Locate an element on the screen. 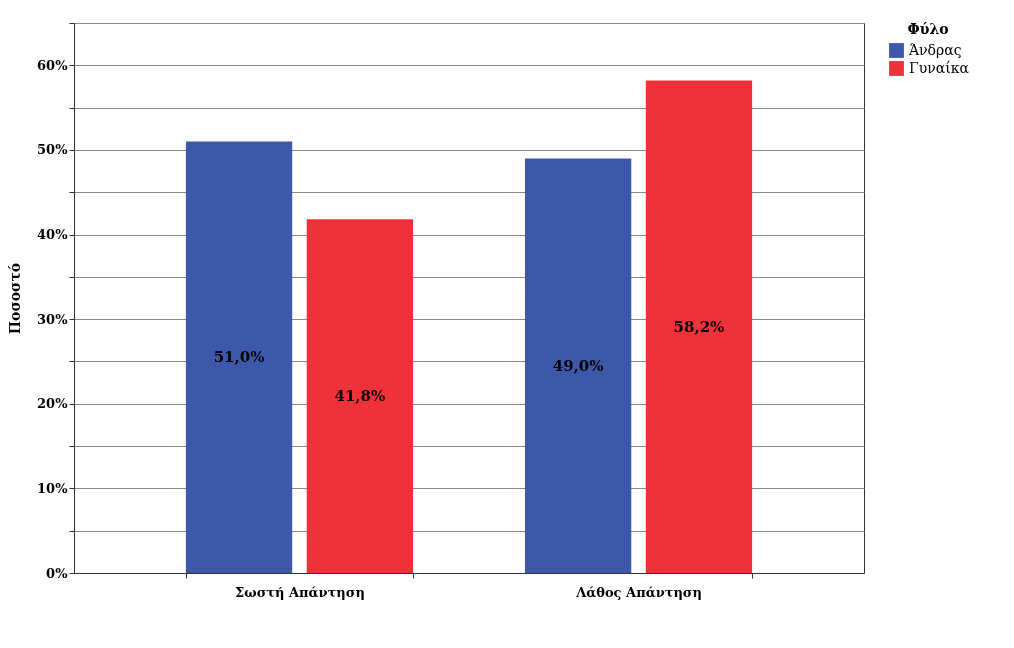 Image resolution: width=1014 pixels, height=648 pixels. legend-label: Άνδρας is located at coordinates (935, 49).